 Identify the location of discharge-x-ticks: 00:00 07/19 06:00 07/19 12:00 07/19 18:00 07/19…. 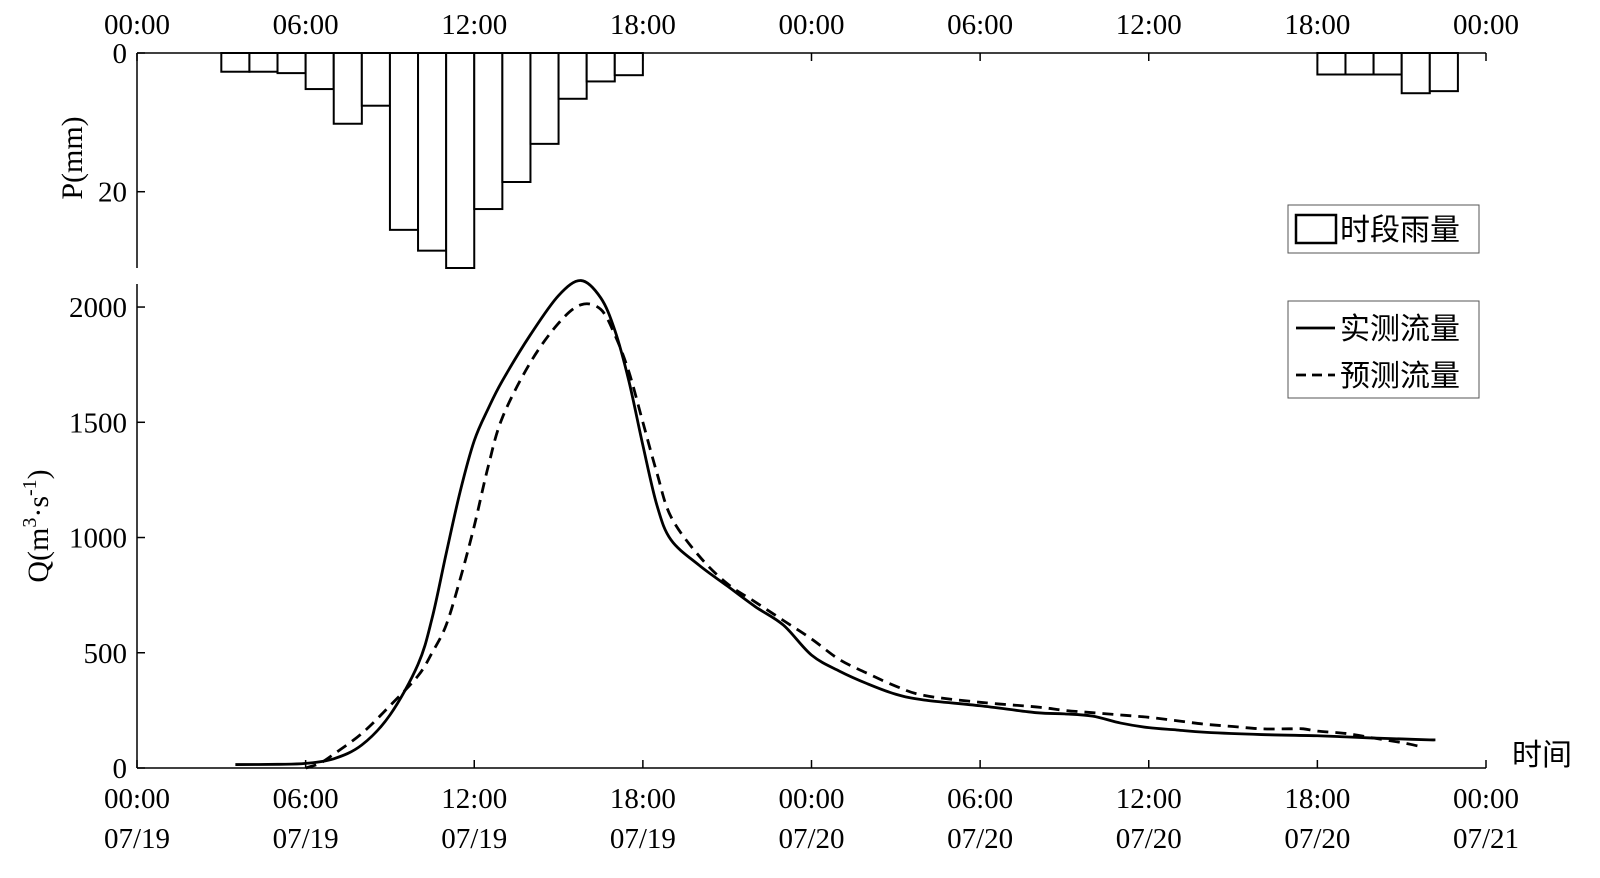
(811, 807).